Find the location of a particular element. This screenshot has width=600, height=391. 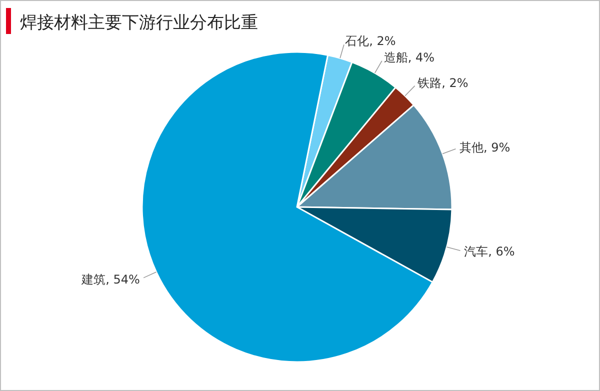

chart-title: 焊接材料主要下游行业分布比重 is located at coordinates (139, 23).